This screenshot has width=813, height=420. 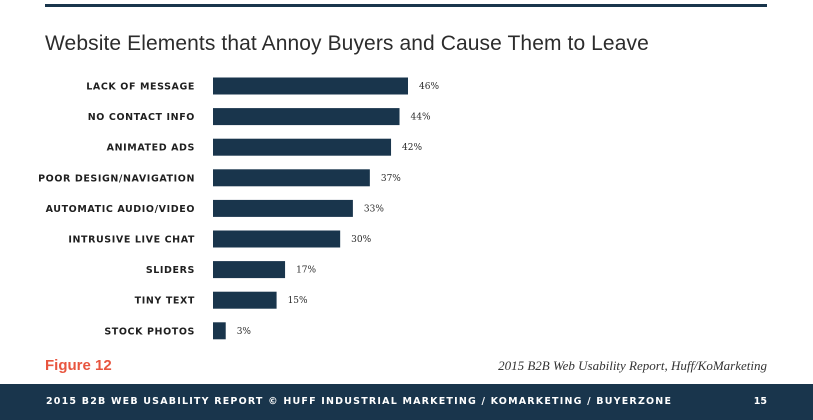 I want to click on top-rule, so click(x=406, y=5).